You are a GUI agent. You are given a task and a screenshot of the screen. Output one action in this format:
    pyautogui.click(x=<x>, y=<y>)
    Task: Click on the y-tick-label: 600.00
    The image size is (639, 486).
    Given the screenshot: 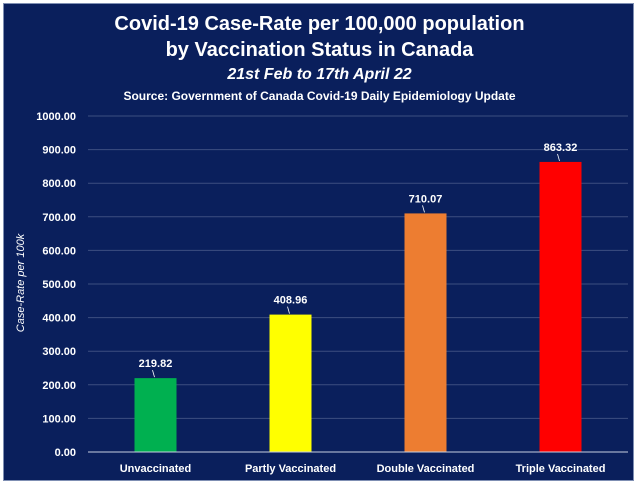 What is the action you would take?
    pyautogui.click(x=59, y=251)
    